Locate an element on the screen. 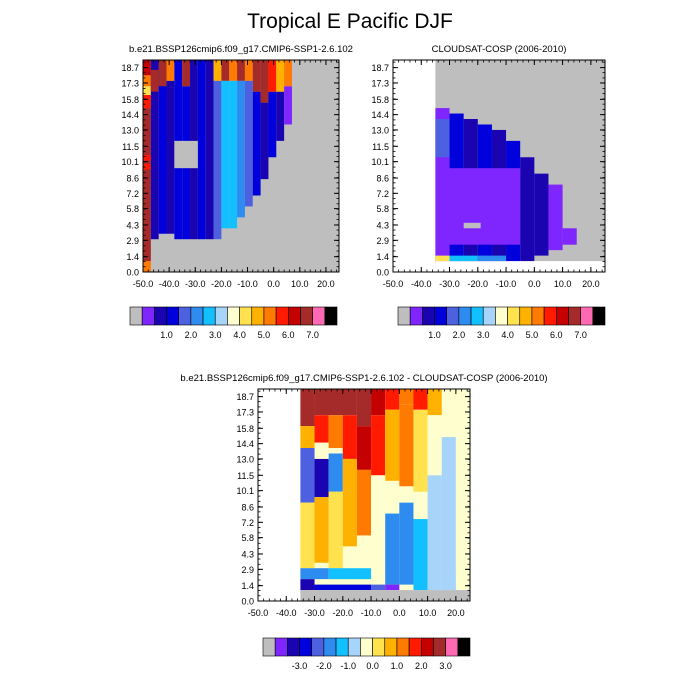 This screenshot has height=700, width=700. y-tick-label: 8.6 is located at coordinates (382, 179).